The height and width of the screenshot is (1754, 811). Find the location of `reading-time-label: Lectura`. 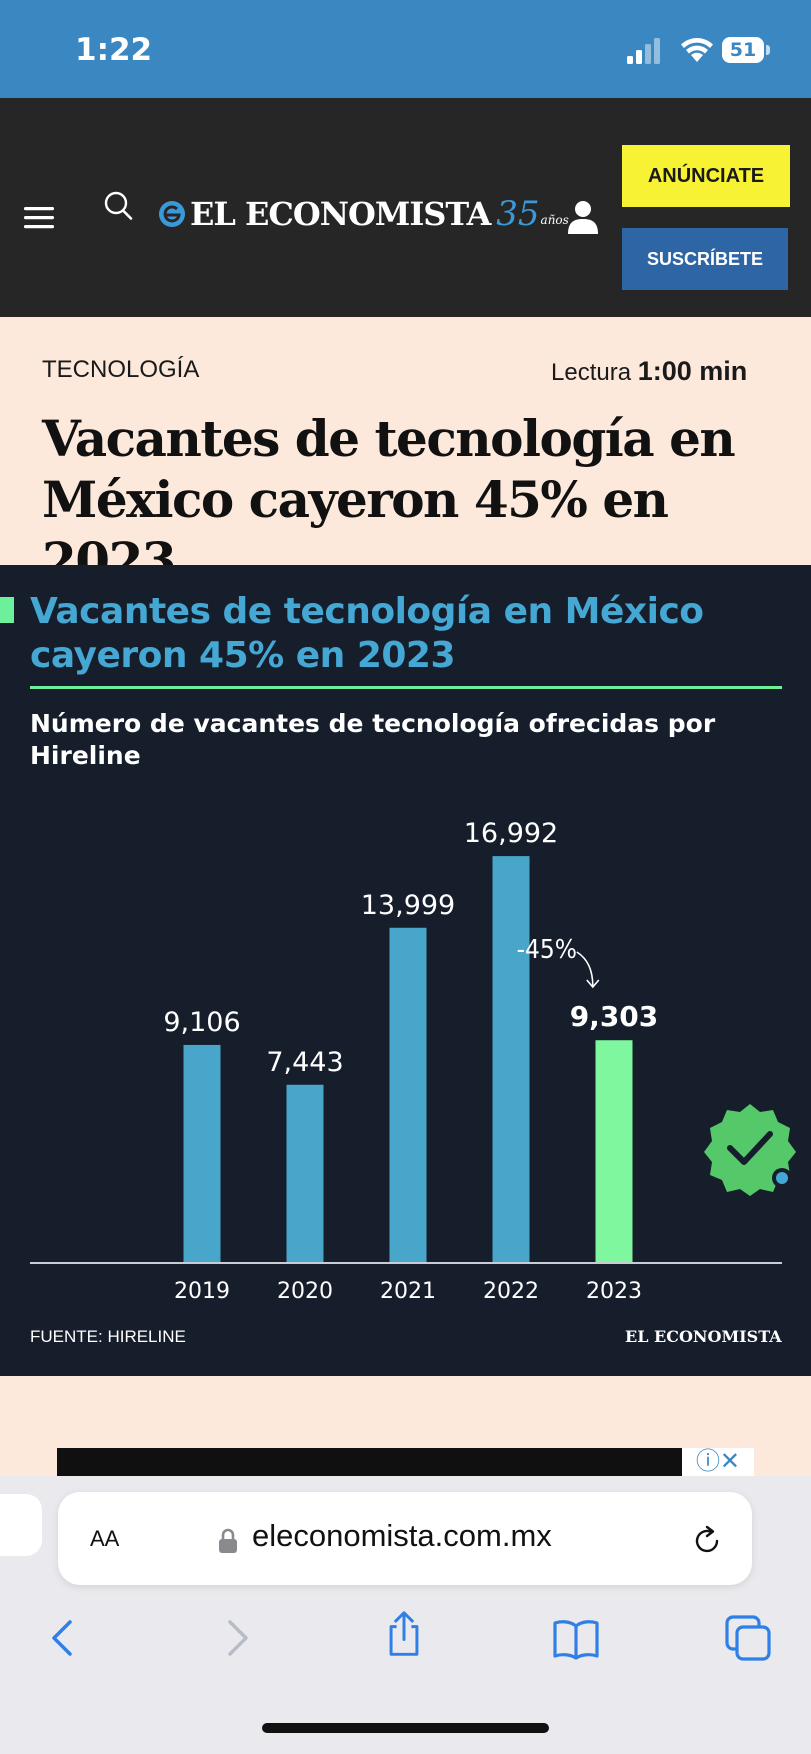

reading-time-label: Lectura is located at coordinates (591, 372).